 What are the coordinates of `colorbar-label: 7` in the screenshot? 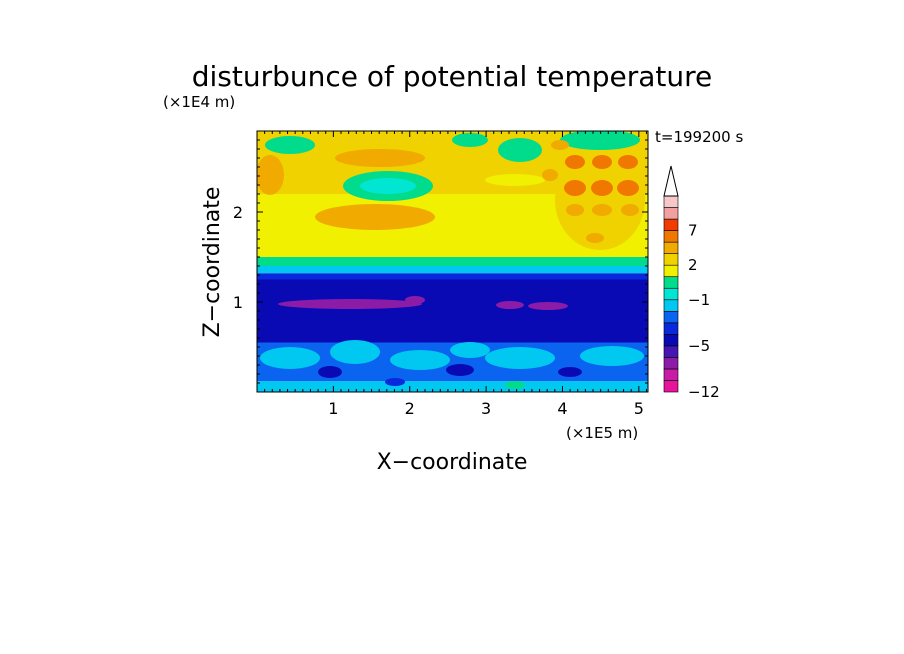 It's located at (693, 231).